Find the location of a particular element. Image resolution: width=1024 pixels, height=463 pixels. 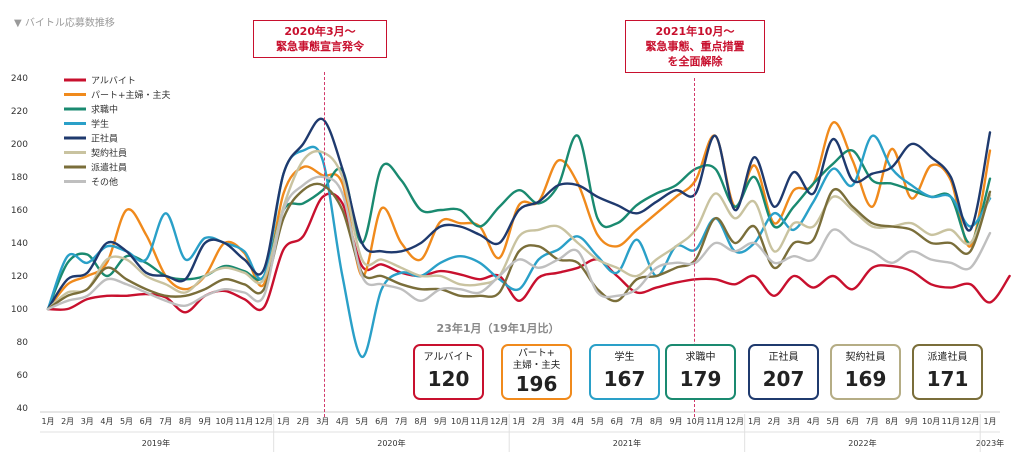

summary-card-contract: 契約社員 169 is located at coordinates (865, 372).